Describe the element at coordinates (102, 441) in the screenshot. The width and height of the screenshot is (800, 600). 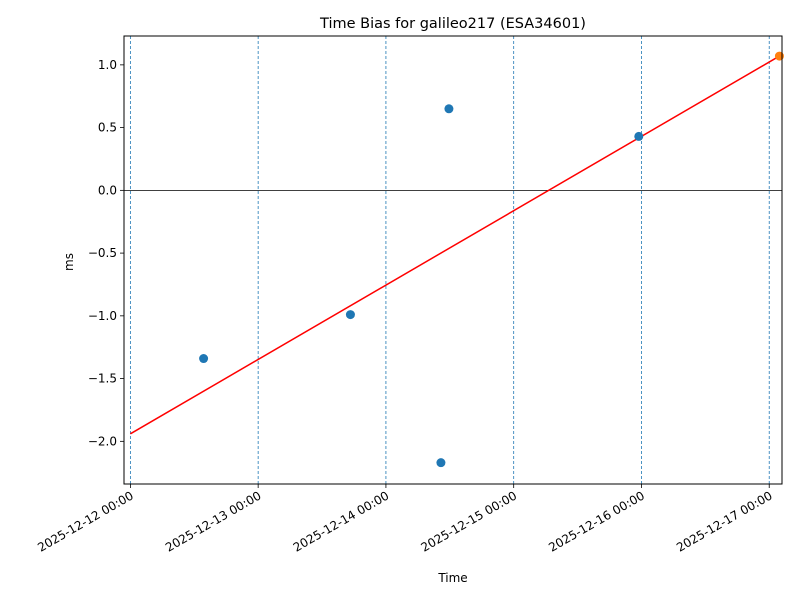
I see `y-tick-label: −2.0` at that location.